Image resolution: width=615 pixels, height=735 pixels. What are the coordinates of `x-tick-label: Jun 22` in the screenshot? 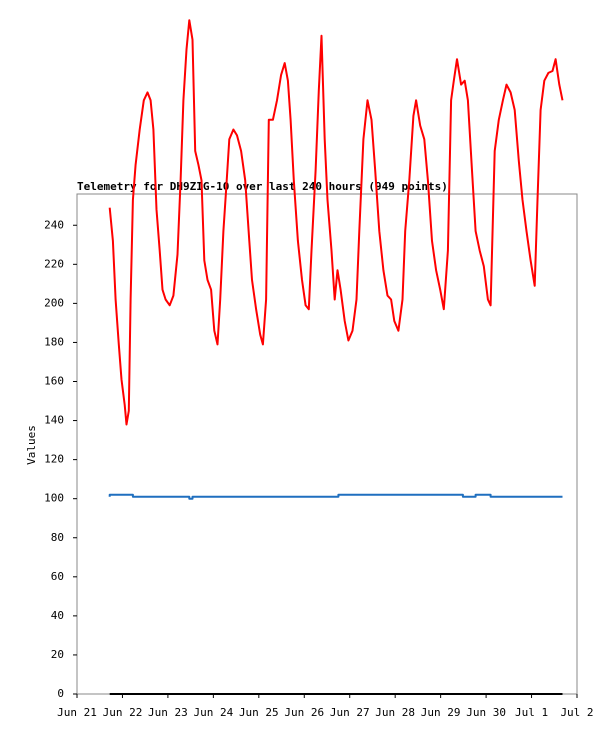 It's located at (123, 712).